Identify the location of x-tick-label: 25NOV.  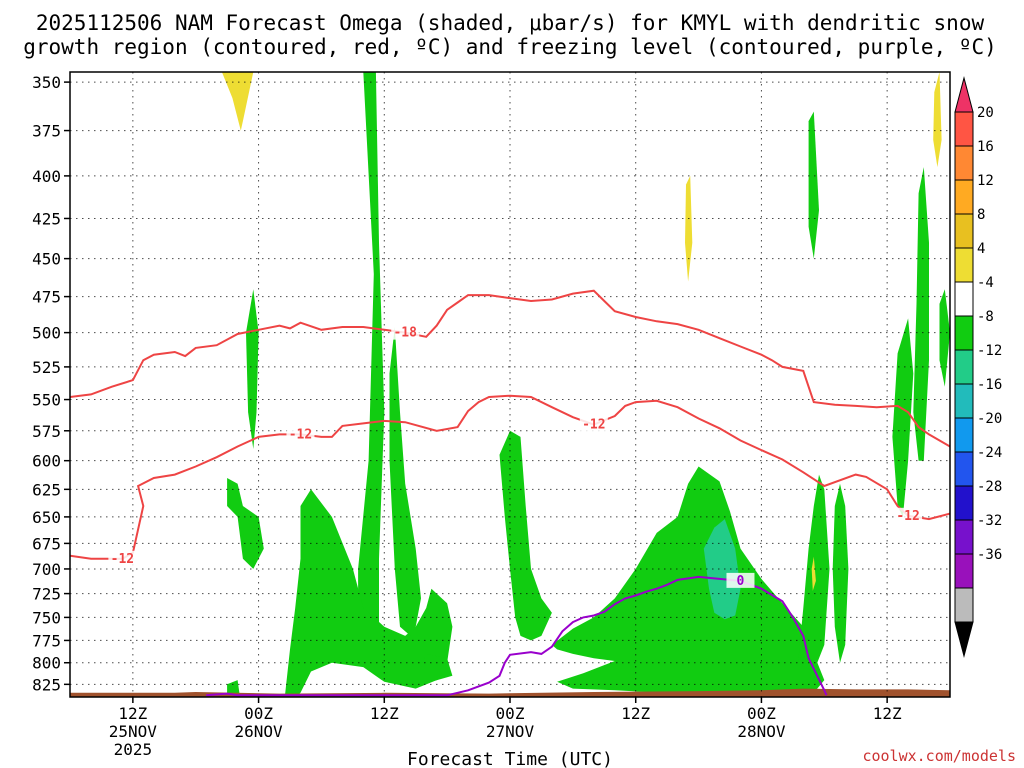
(133, 731).